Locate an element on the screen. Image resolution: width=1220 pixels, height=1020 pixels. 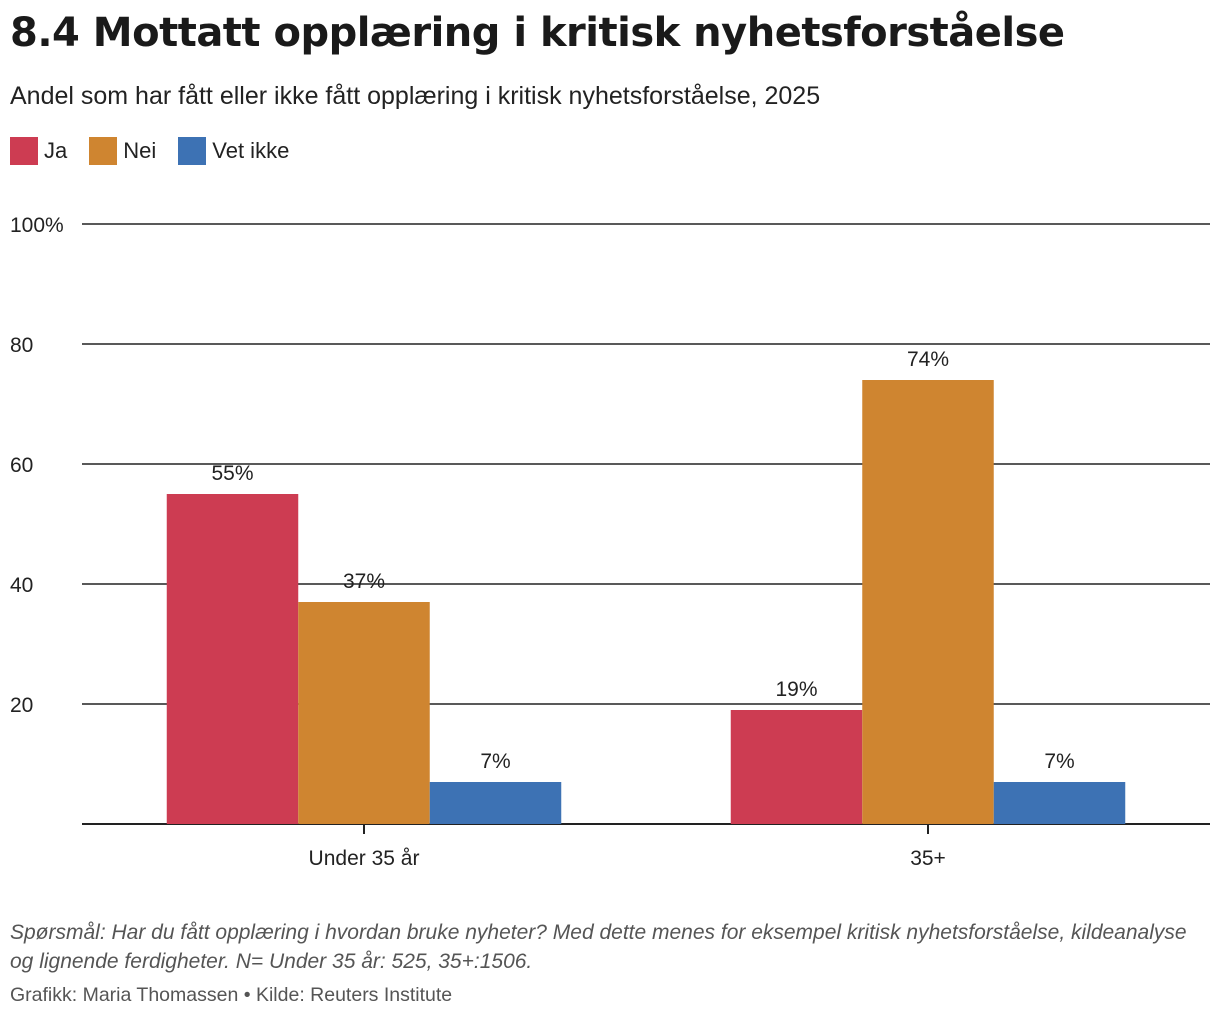
legend-item: Vet ikke is located at coordinates (233, 151).